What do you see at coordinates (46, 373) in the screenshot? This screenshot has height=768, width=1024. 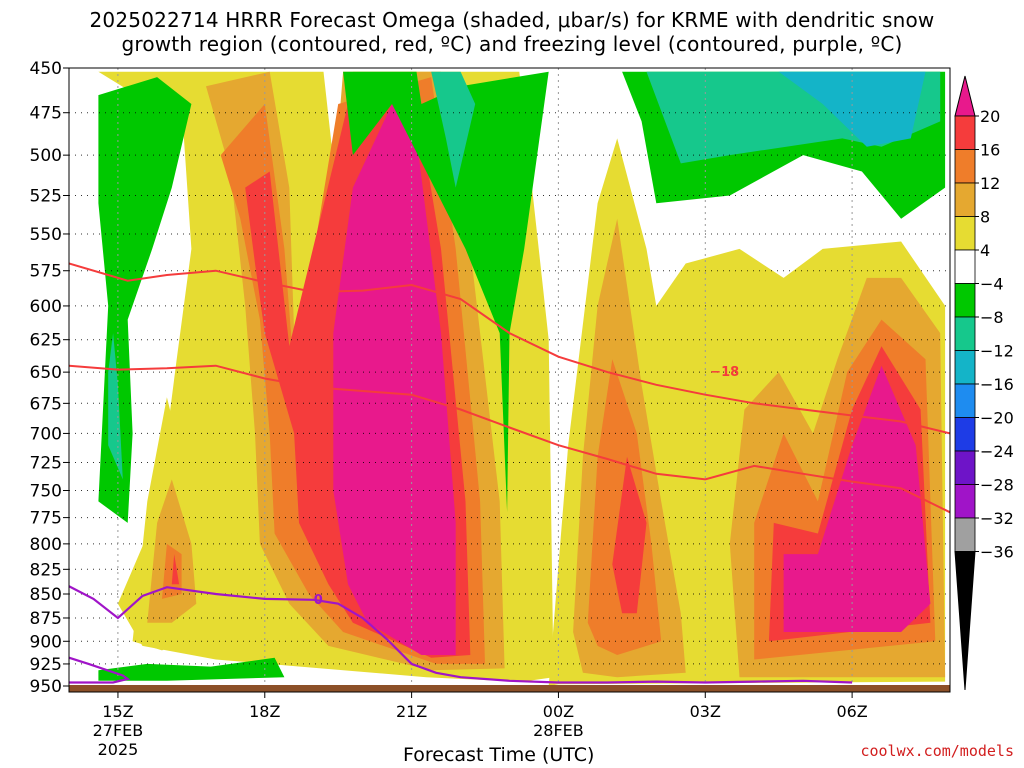 I see `y-tick-label-8: 650` at bounding box center [46, 373].